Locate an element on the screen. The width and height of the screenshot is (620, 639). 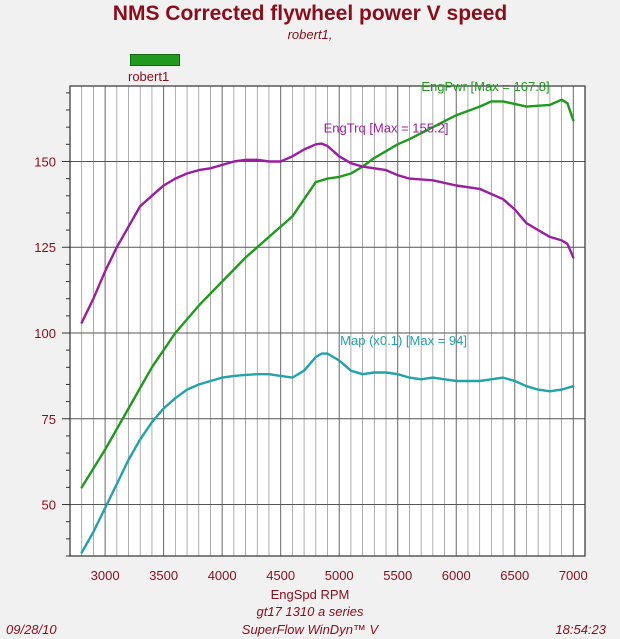
y-axis-ticks: 50 75 100 125 150 is located at coordinates (52, 324).